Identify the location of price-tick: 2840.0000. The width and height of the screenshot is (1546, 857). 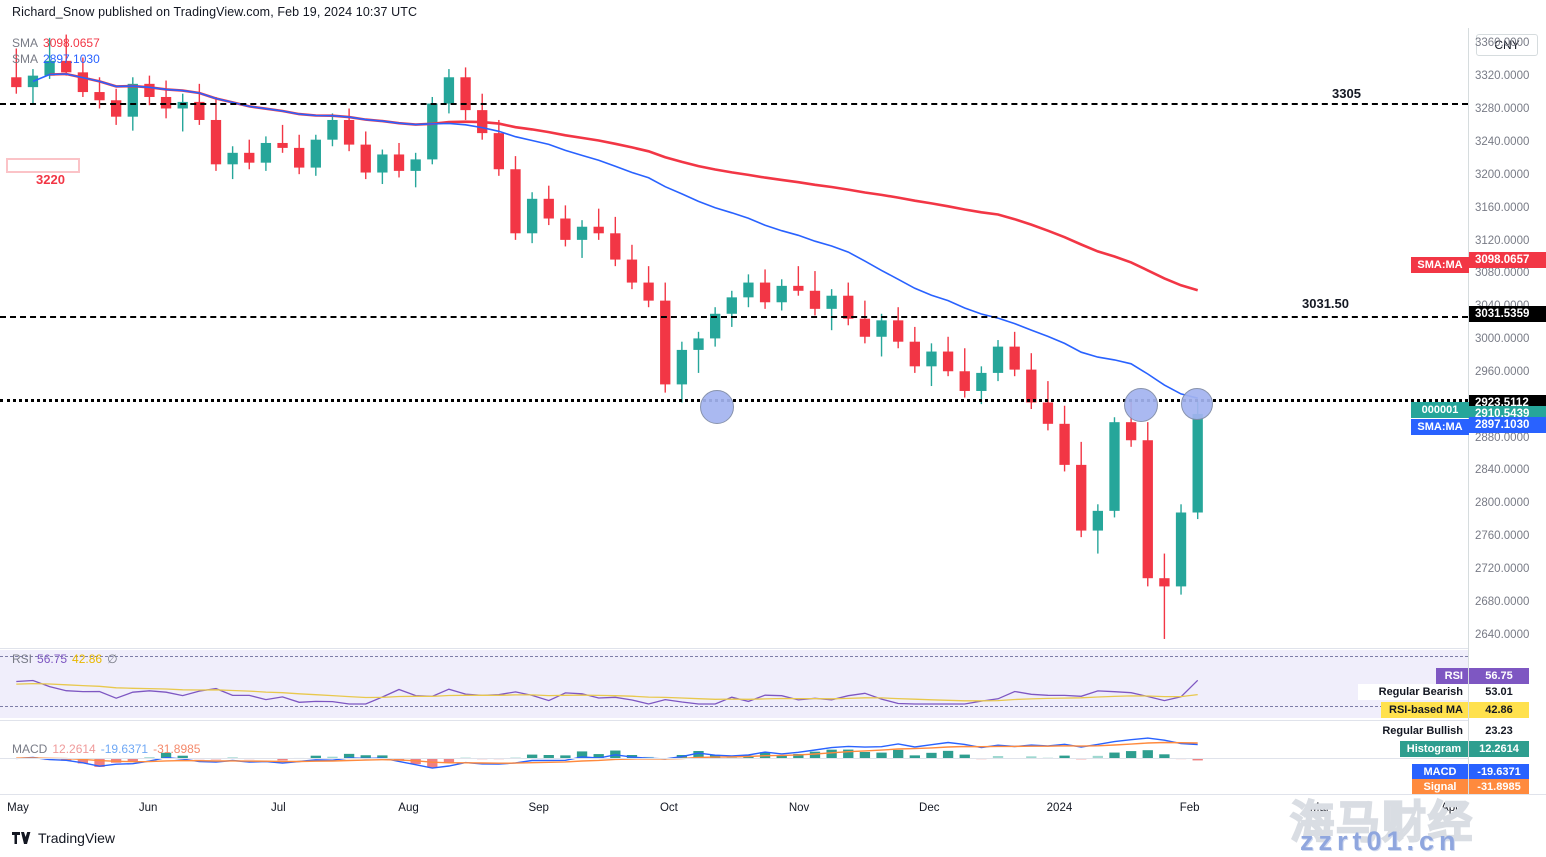
(1502, 470).